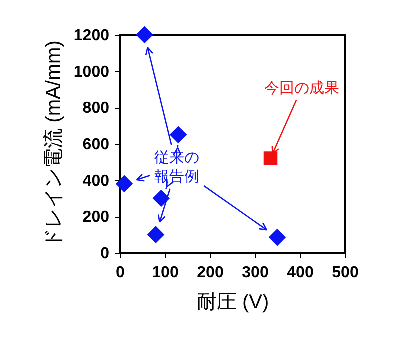  What do you see at coordinates (233, 303) in the screenshot?
I see `x-axis-title: 耐圧 (V)` at bounding box center [233, 303].